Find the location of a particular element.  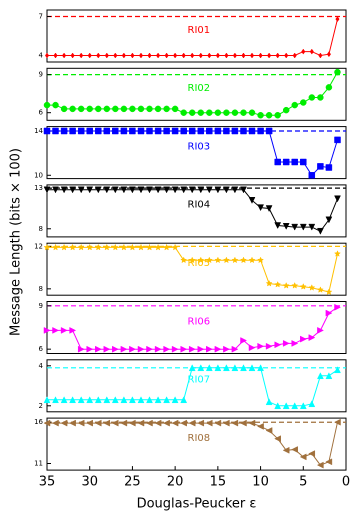

series-label: RI02 is located at coordinates (199, 88).